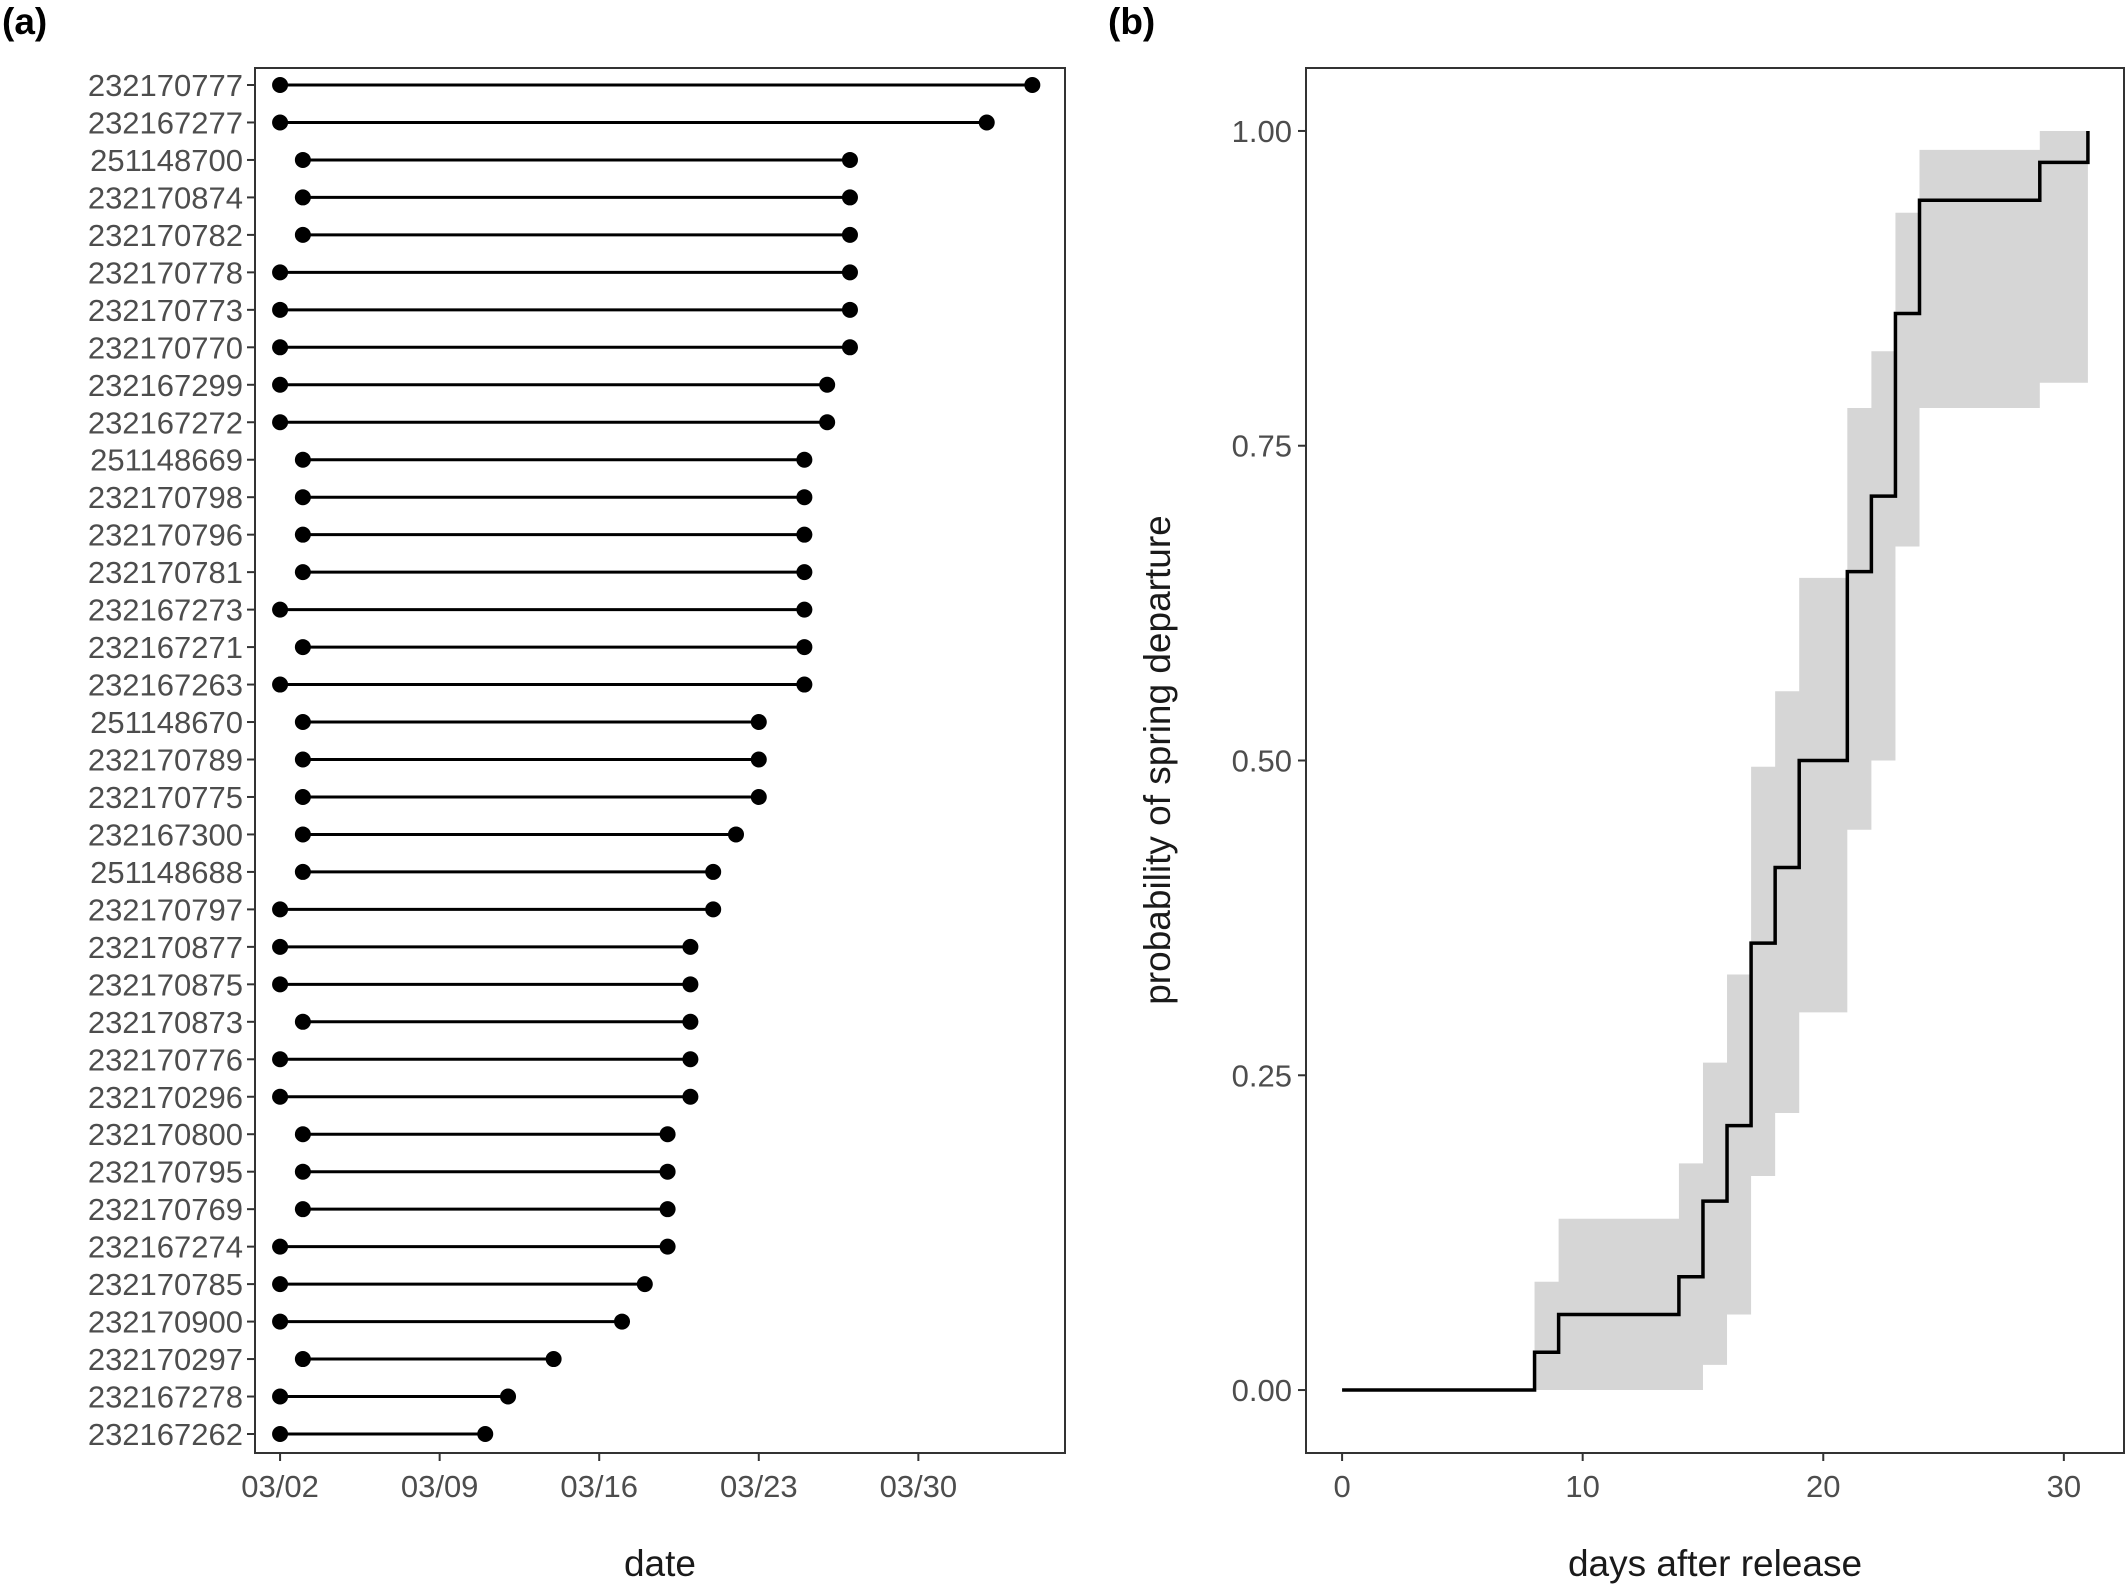 This screenshot has width=2128, height=1592. I want to click on y-tick-label: 0.75, so click(1262, 446).